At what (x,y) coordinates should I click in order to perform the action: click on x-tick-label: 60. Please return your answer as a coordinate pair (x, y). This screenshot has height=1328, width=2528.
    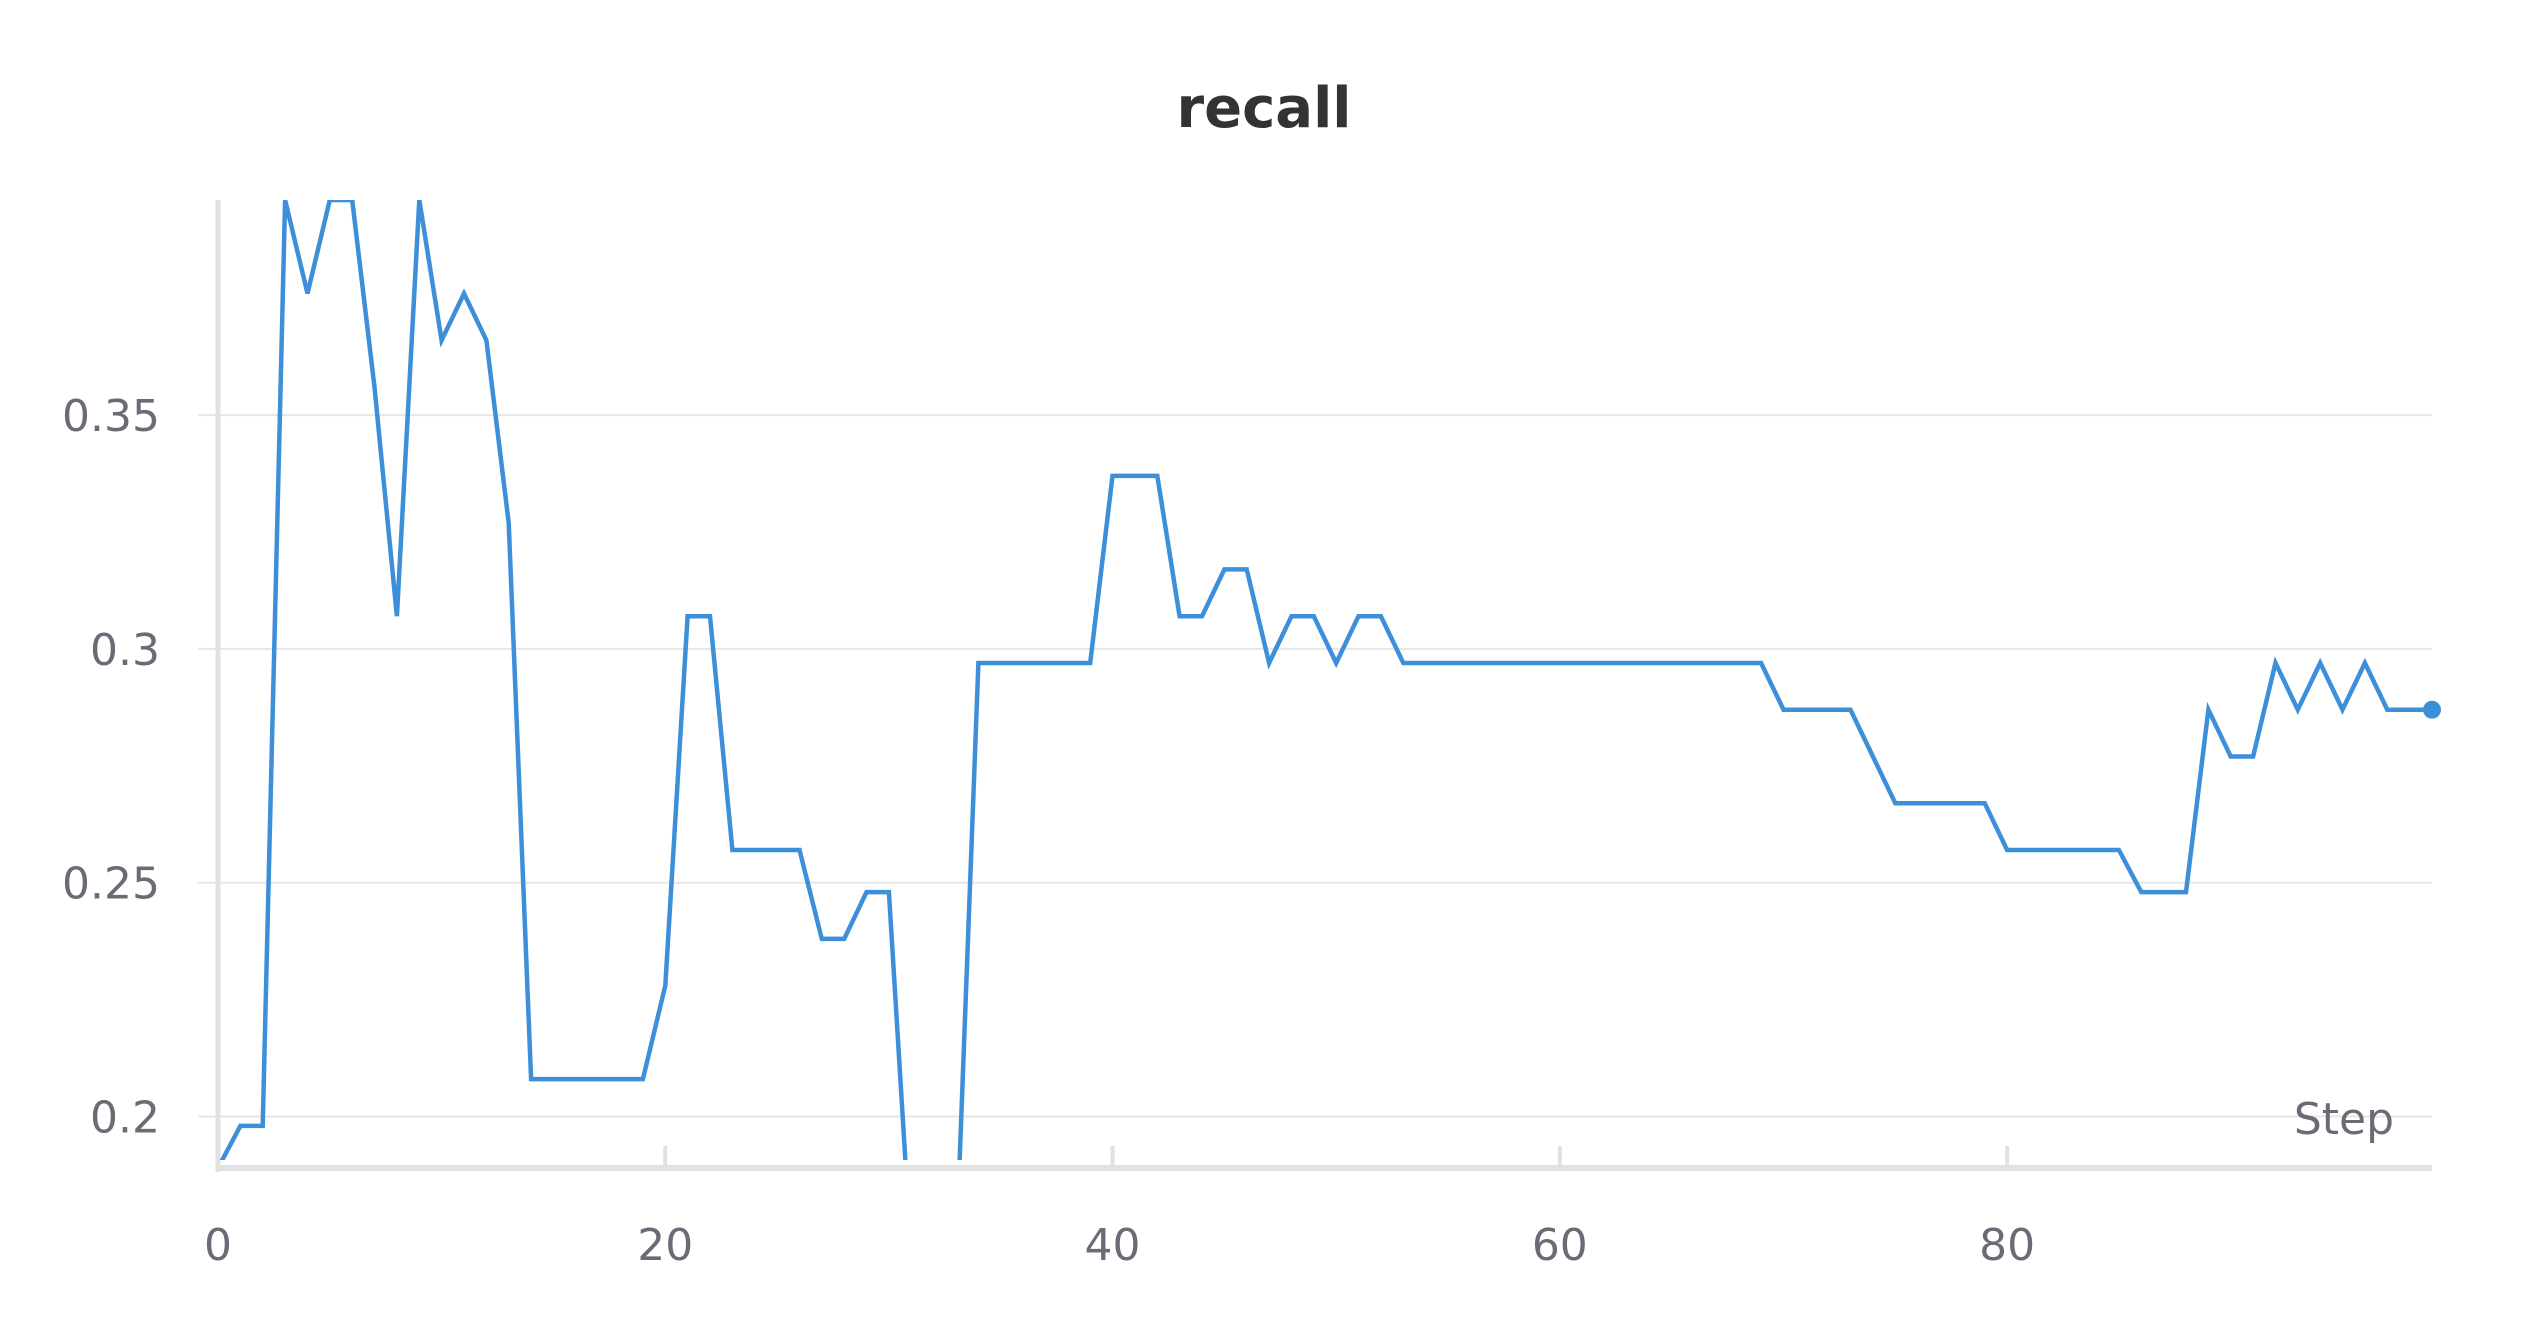
    Looking at the image, I should click on (1560, 1245).